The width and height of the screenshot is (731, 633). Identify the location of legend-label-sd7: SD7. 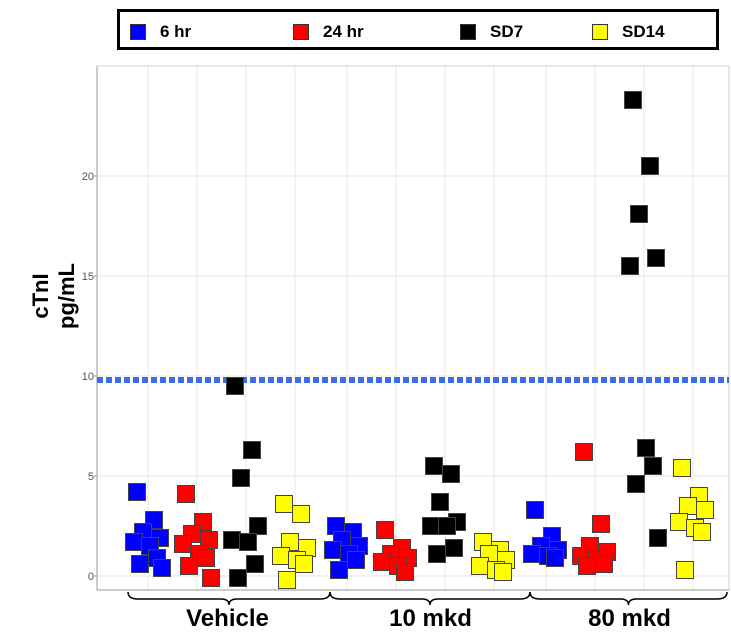
(507, 31).